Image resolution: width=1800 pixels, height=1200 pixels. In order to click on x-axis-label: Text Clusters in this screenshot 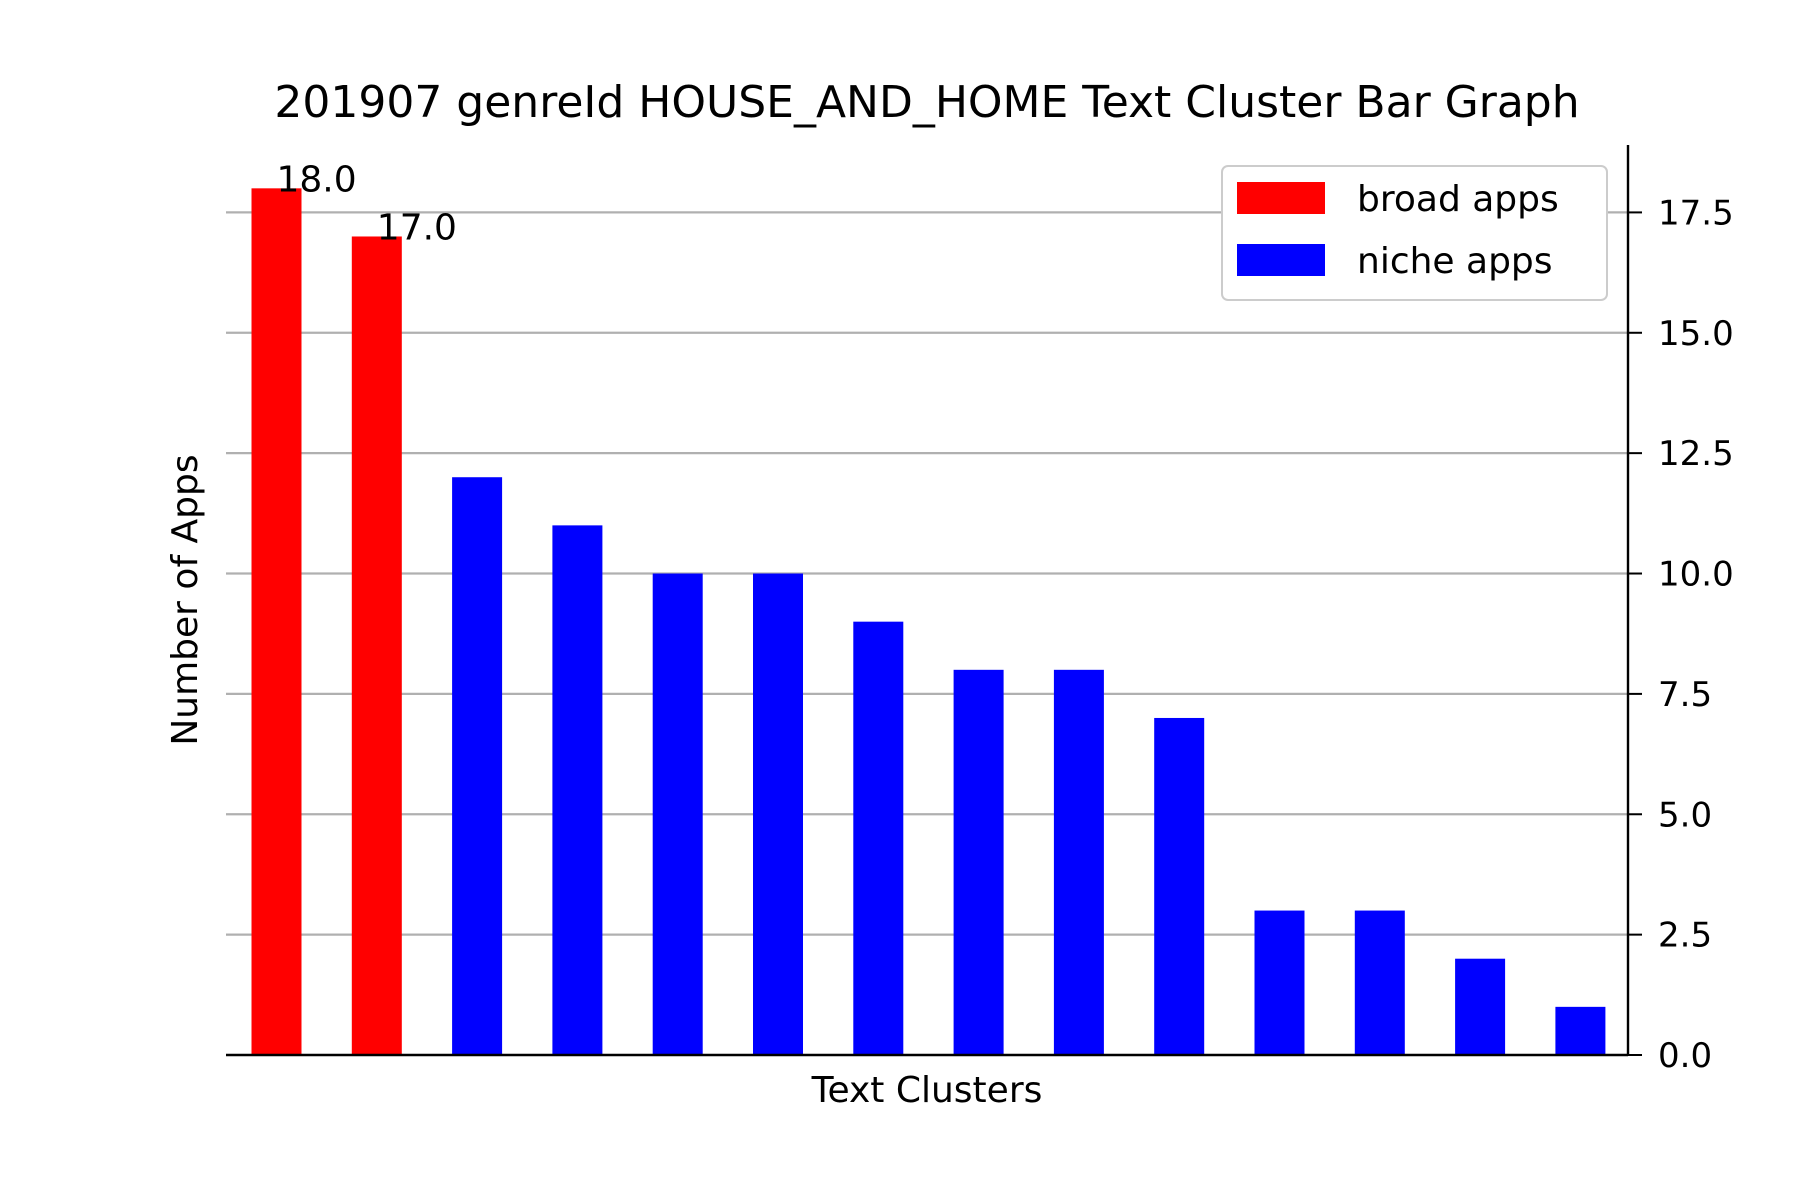, I will do `click(927, 1090)`.